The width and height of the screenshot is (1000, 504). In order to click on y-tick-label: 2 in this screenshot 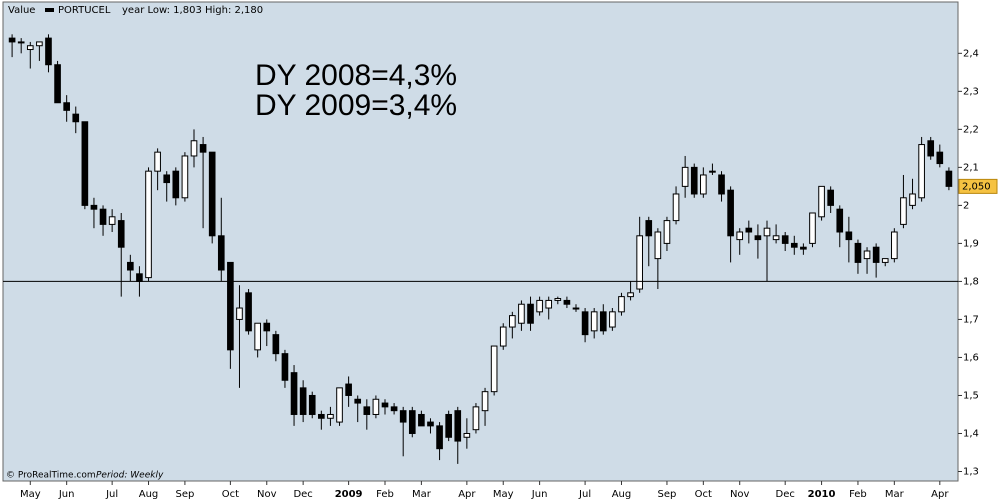, I will do `click(966, 205)`.